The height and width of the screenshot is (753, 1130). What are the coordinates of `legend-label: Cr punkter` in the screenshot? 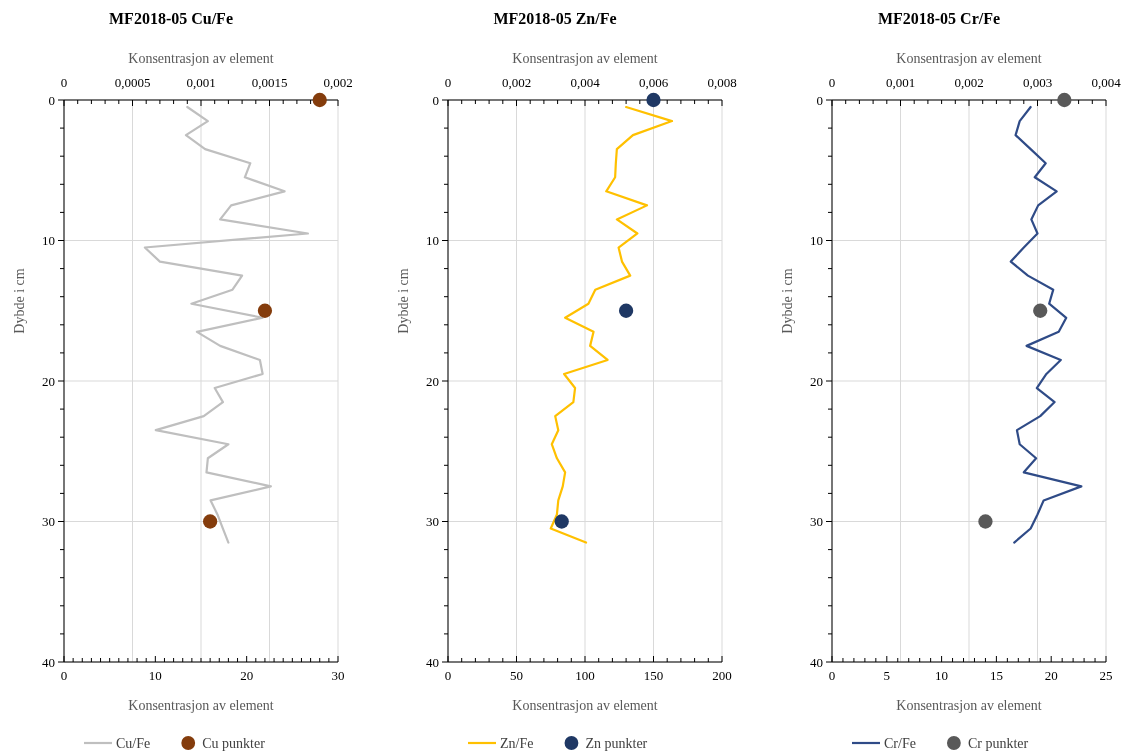 It's located at (998, 743).